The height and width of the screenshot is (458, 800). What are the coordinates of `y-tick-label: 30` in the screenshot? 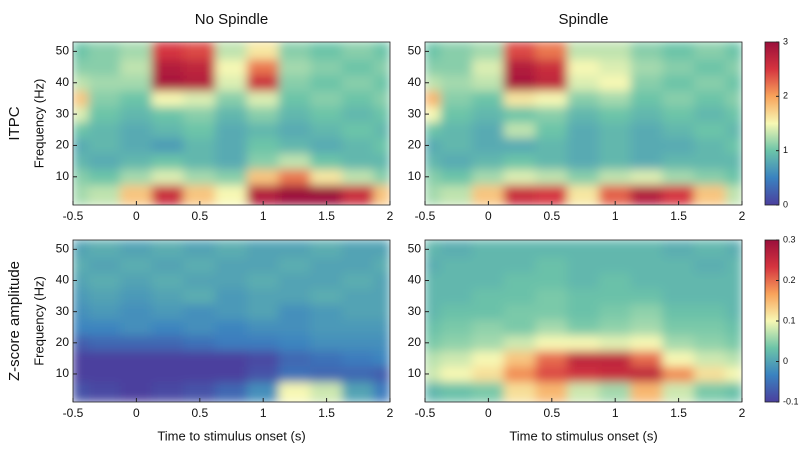 It's located at (63, 113).